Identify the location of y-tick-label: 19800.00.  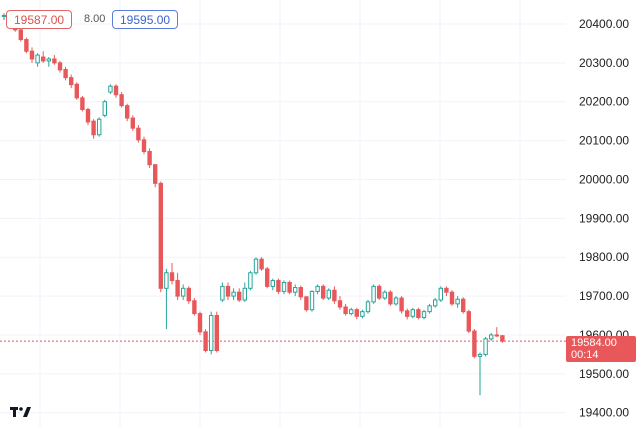
(604, 257).